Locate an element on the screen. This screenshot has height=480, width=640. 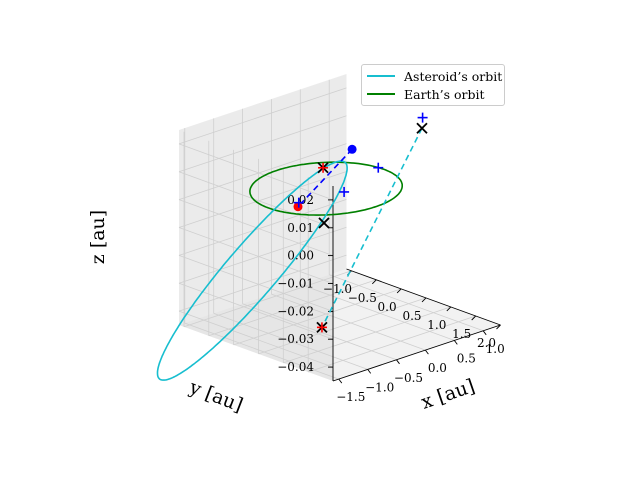
legend-label-asteroid: Asteroid’s orbit is located at coordinates (453, 76).